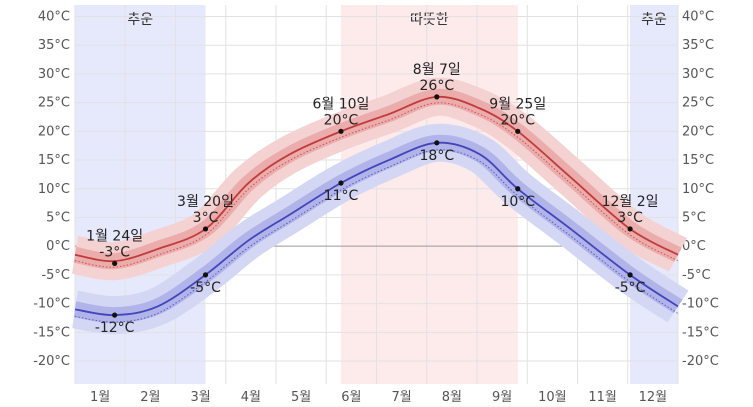 The image size is (753, 407). I want to click on month-label: 5월, so click(301, 397).